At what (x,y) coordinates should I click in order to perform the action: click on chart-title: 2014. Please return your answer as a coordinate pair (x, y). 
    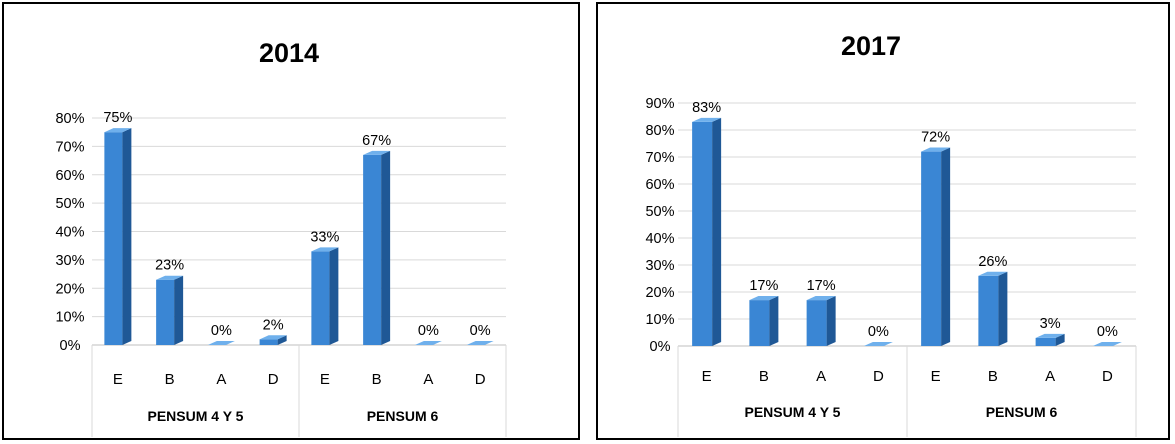
    Looking at the image, I should click on (289, 53).